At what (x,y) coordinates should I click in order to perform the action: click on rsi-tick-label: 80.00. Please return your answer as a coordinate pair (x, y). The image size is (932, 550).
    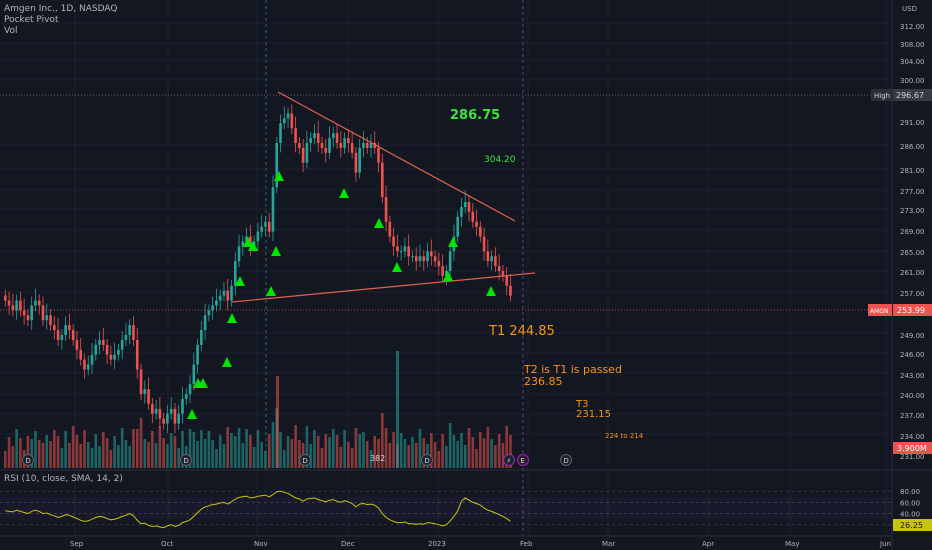
    Looking at the image, I should click on (910, 492).